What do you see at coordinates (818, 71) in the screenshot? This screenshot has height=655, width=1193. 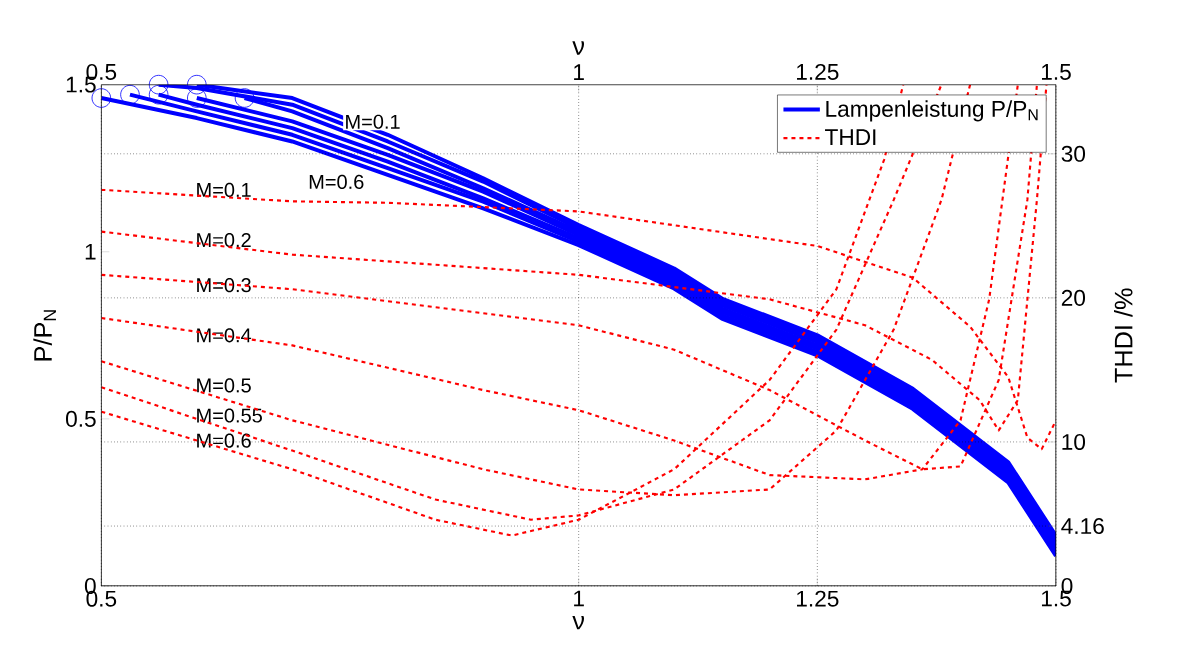 I see `x-tick-label: 1.25` at bounding box center [818, 71].